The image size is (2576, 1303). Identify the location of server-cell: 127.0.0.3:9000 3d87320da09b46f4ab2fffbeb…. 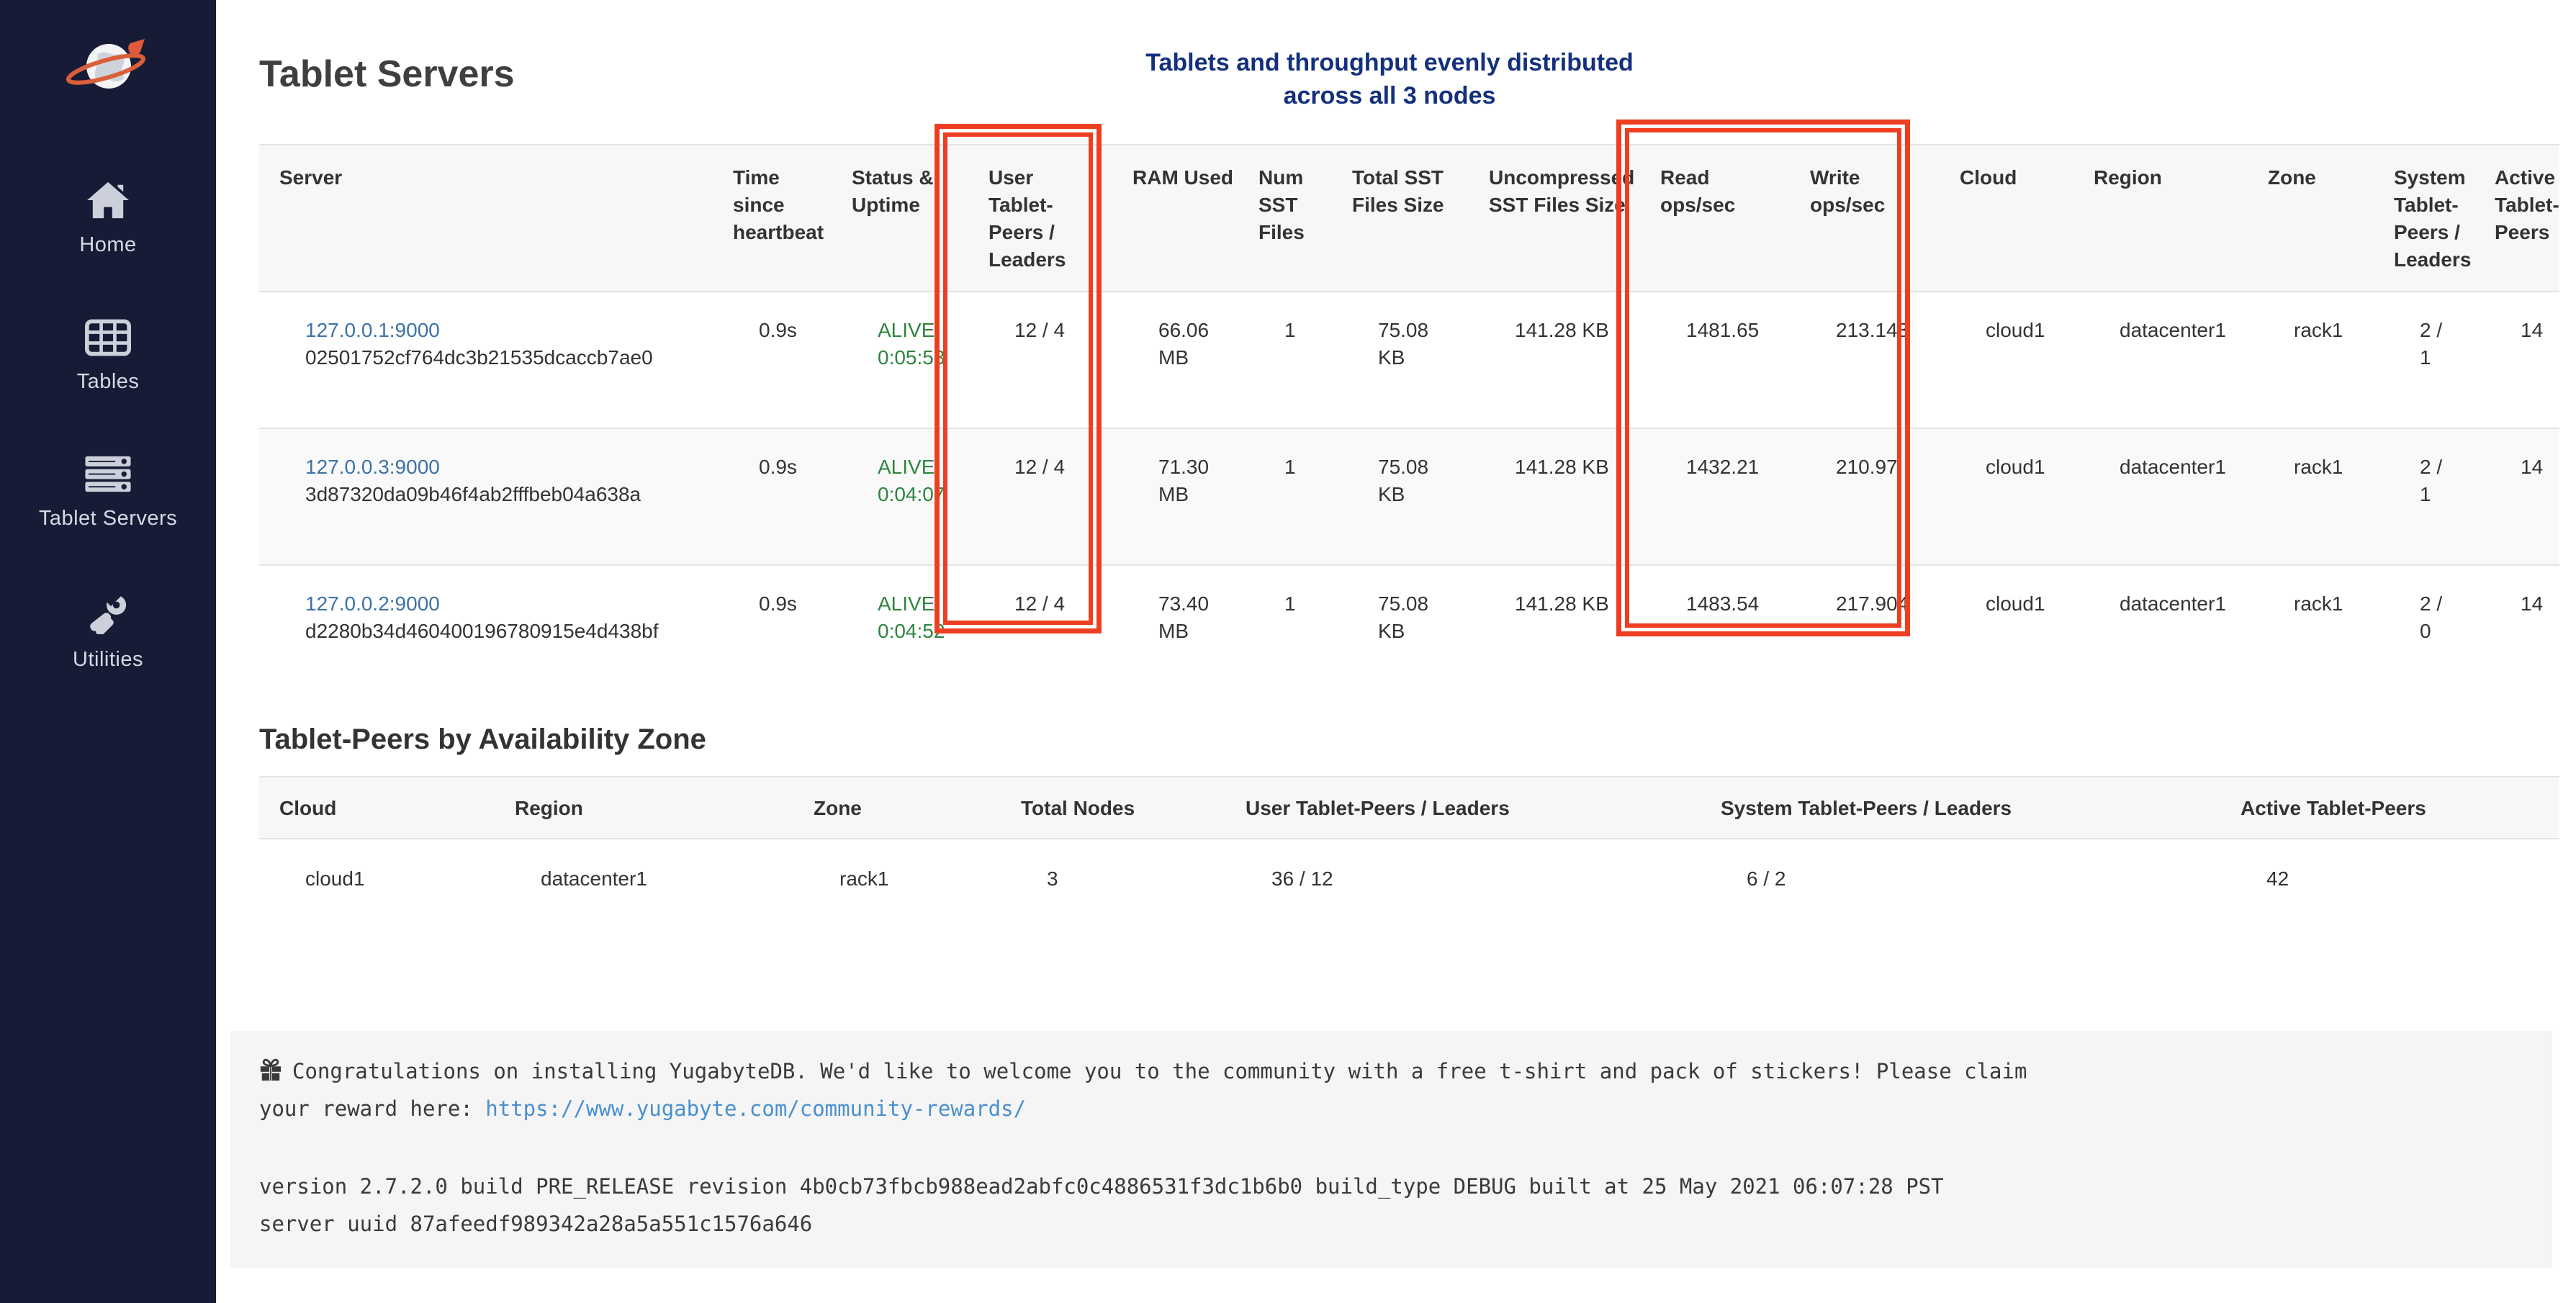
(486, 496).